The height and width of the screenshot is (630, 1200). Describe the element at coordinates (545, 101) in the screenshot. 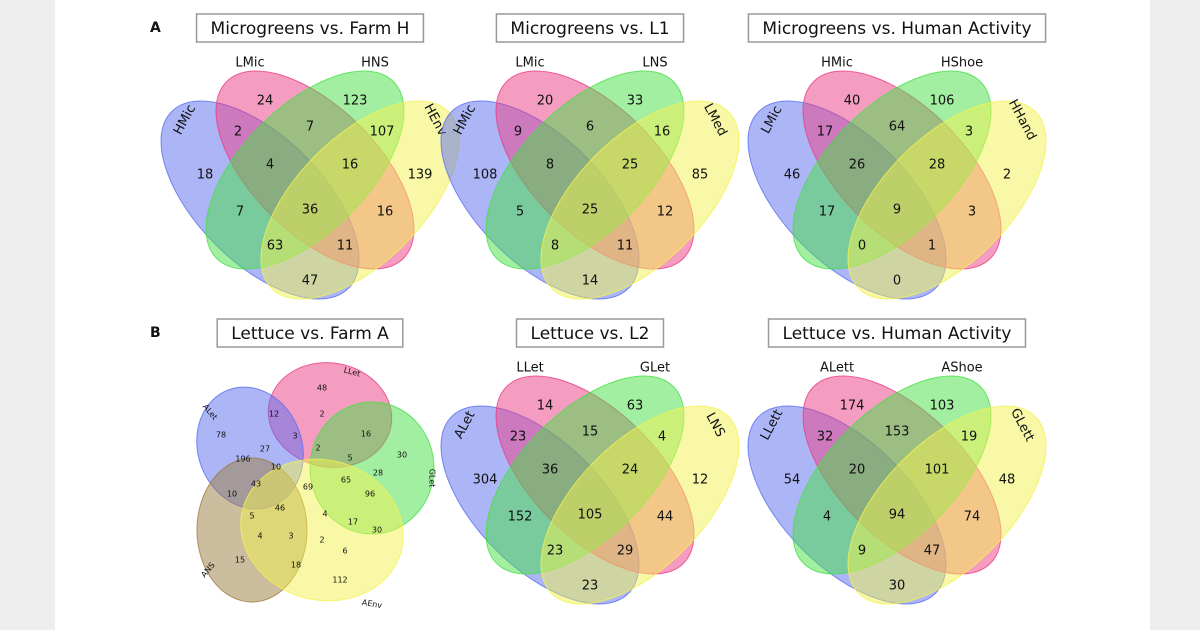

I see `region-count: 20` at that location.